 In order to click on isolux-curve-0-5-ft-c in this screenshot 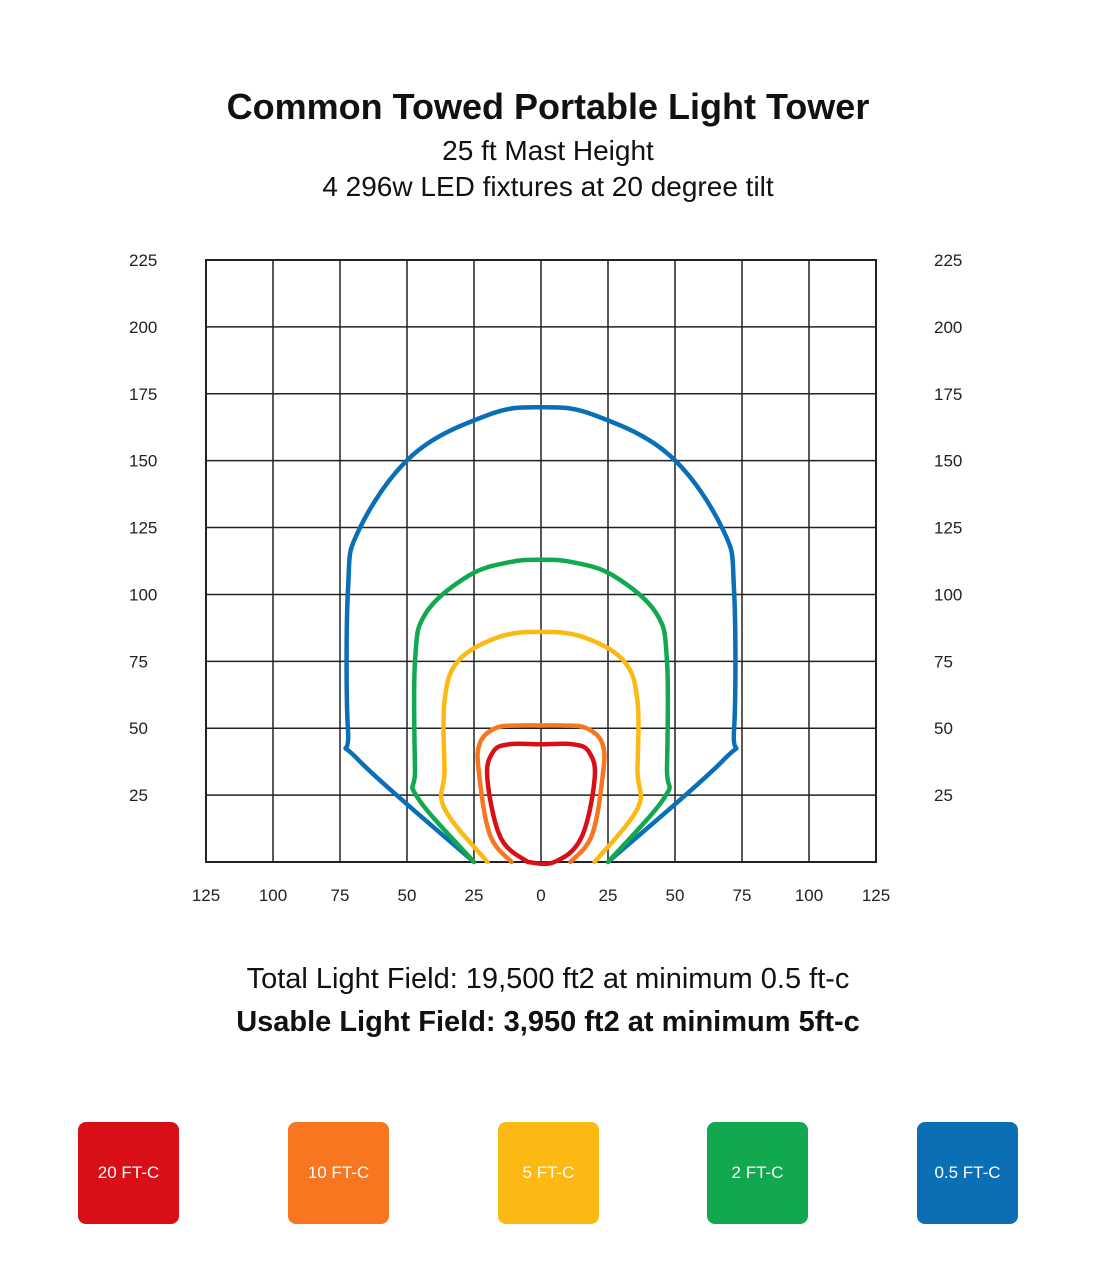, I will do `click(541, 634)`.